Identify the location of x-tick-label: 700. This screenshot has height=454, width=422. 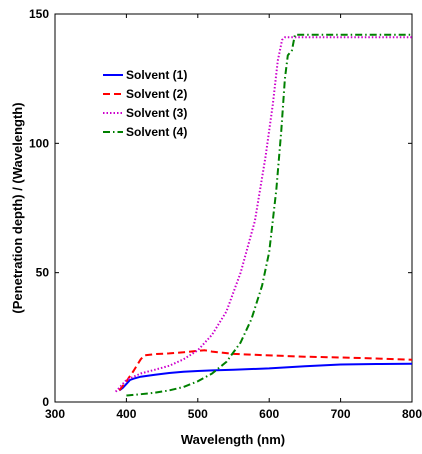
(341, 414).